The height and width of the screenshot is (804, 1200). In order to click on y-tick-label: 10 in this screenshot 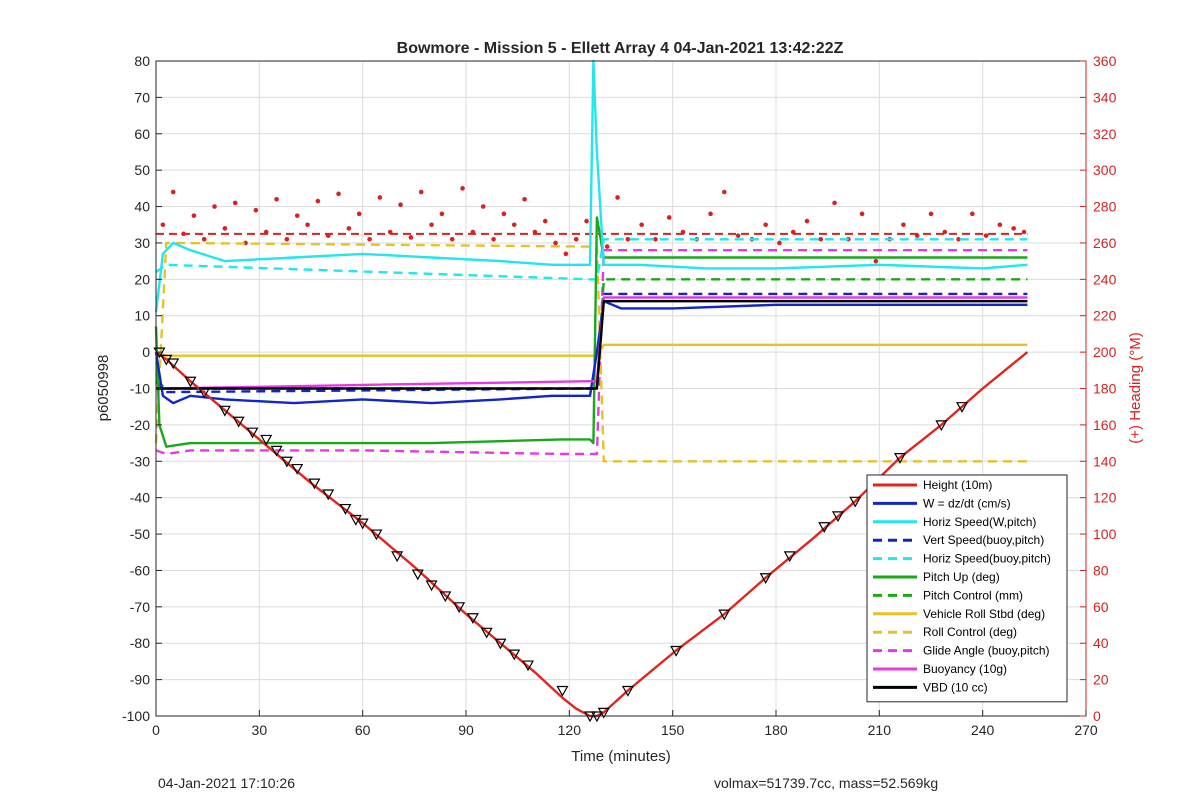, I will do `click(142, 316)`.